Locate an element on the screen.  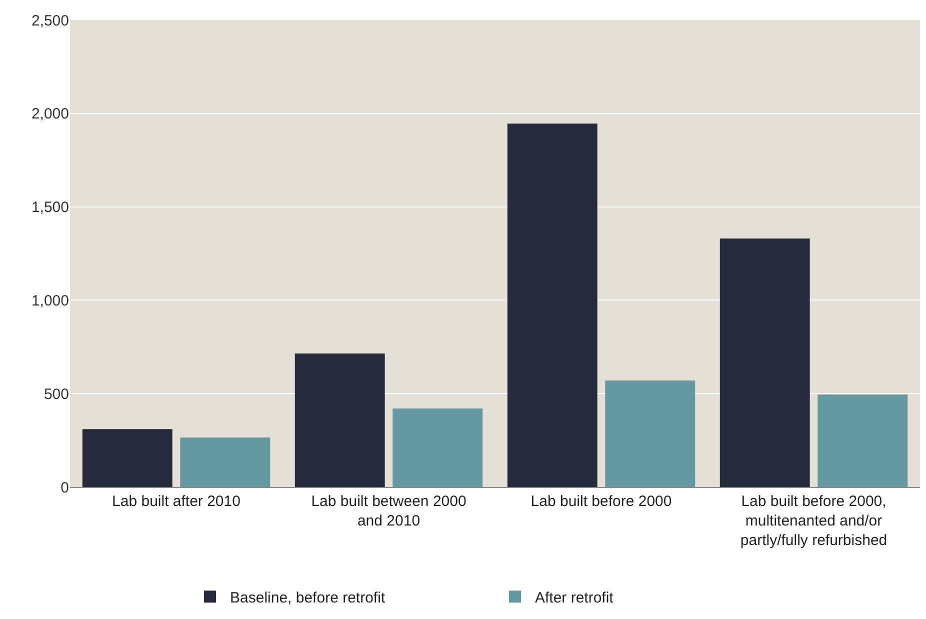
legend-label: Baseline, before retrofit is located at coordinates (308, 598).